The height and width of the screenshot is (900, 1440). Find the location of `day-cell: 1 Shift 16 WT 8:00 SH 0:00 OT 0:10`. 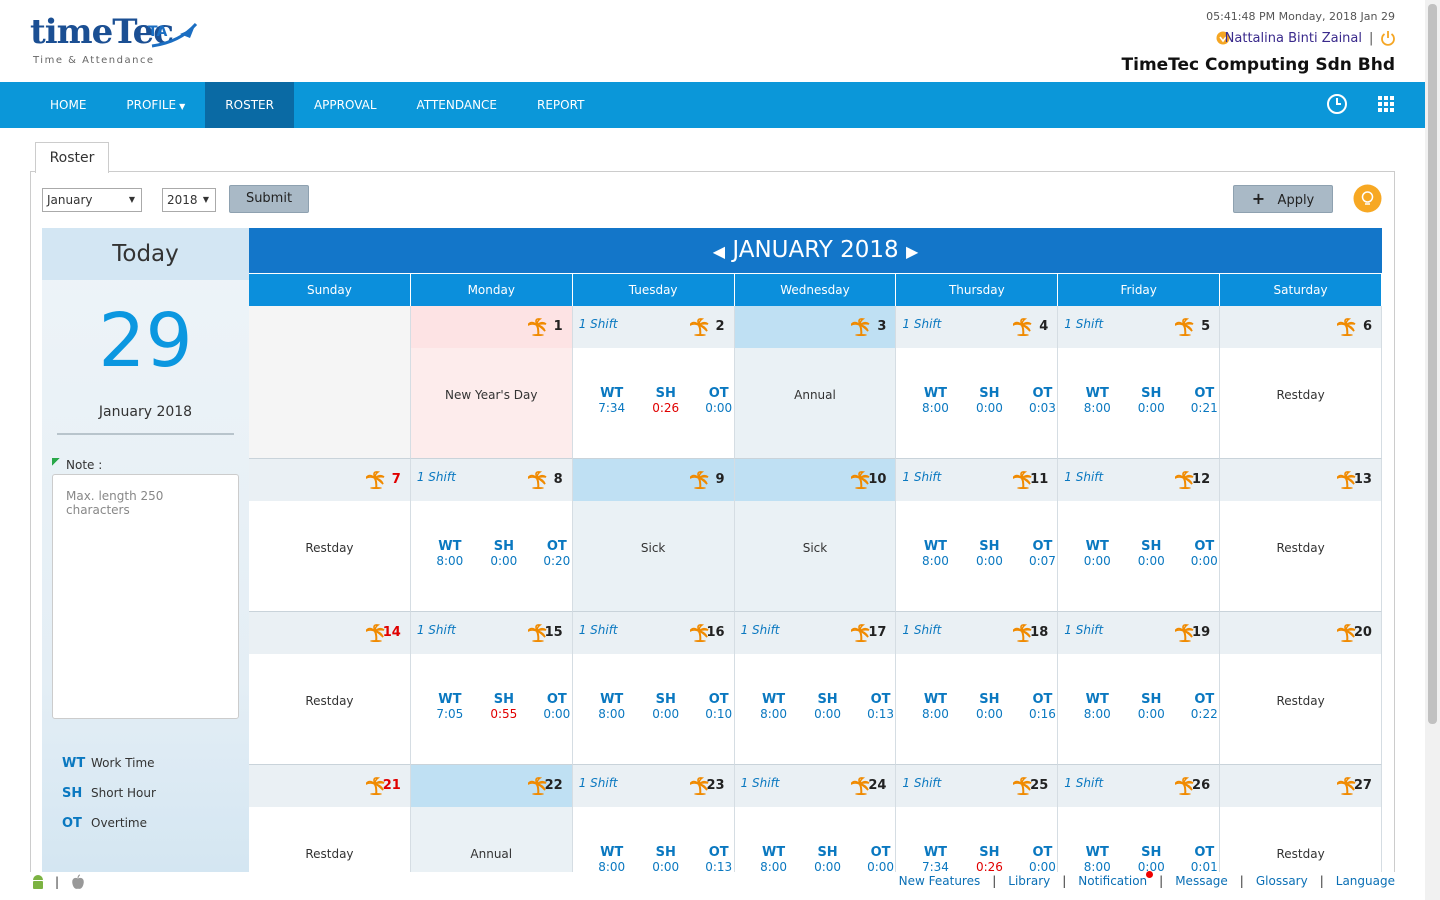

day-cell: 1 Shift 16 WT 8:00 SH 0:00 OT 0:10 is located at coordinates (653, 688).